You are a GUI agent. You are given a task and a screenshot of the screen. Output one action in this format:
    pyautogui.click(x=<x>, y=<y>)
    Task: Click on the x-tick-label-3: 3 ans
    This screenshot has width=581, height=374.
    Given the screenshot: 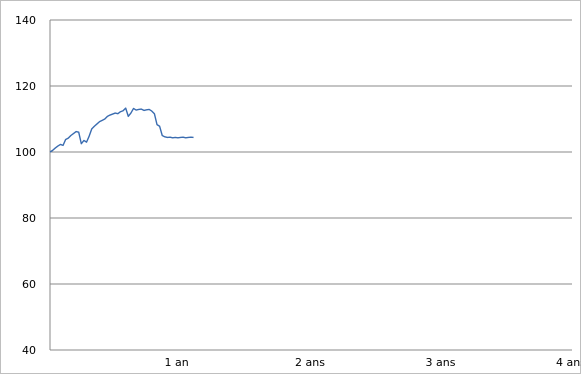 What is the action you would take?
    pyautogui.click(x=441, y=362)
    